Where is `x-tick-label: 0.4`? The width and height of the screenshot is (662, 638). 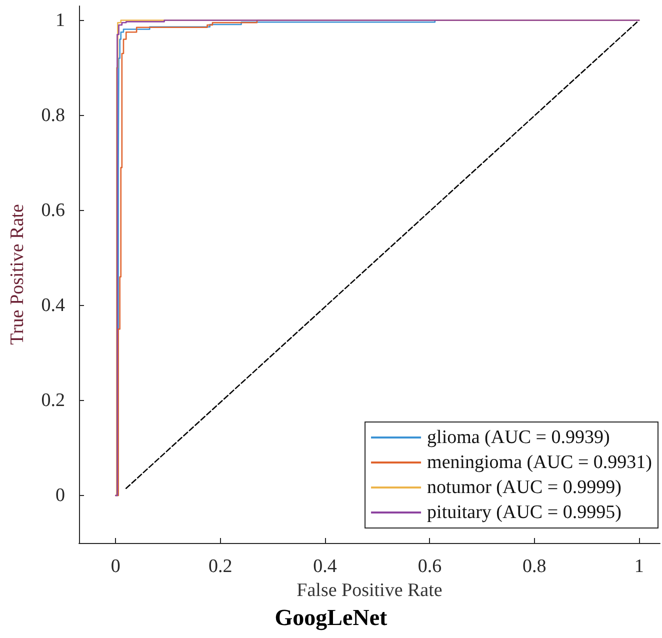
x-tick-label: 0.4 is located at coordinates (325, 566).